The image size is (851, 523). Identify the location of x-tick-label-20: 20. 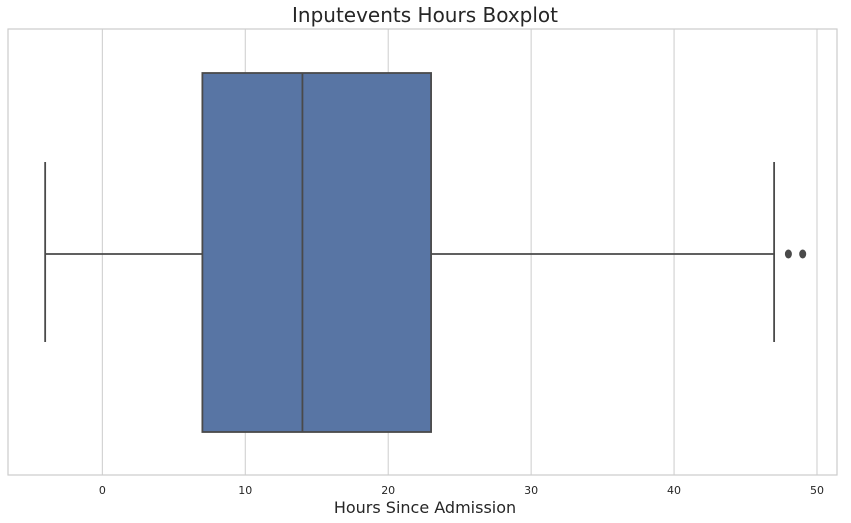
(388, 490).